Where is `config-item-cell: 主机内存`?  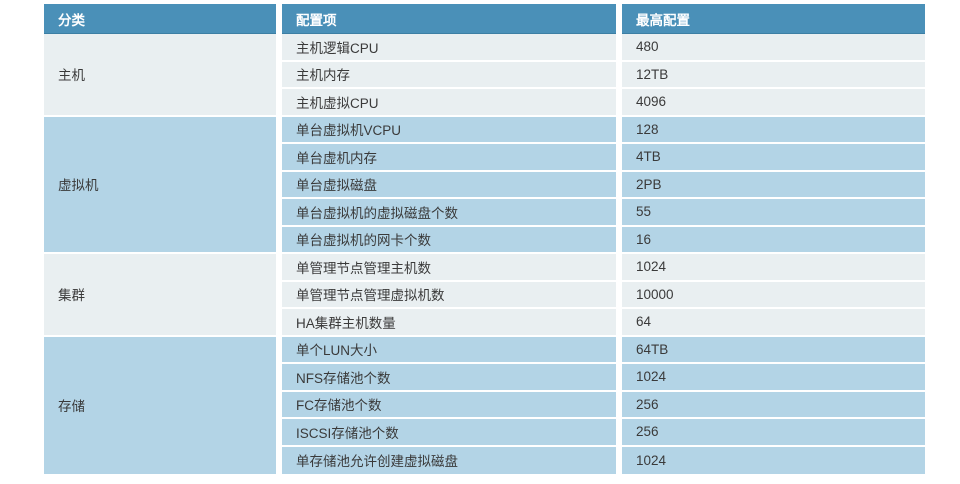 config-item-cell: 主机内存 is located at coordinates (449, 75).